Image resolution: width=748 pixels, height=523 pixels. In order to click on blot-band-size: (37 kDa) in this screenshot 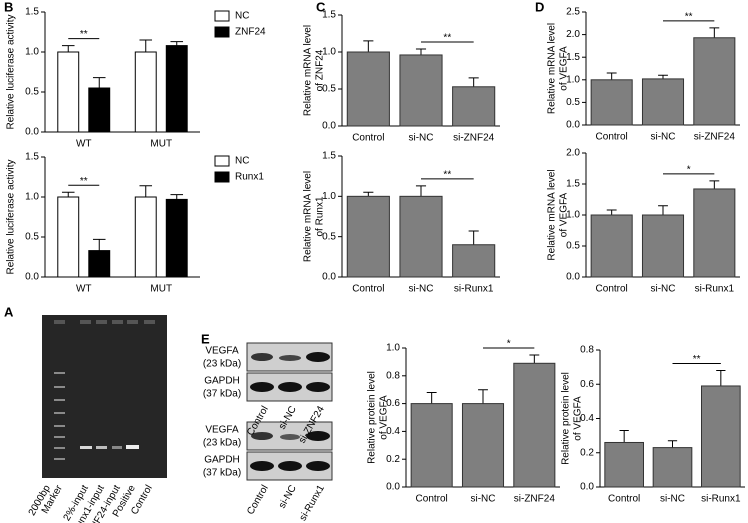, I will do `click(222, 473)`.